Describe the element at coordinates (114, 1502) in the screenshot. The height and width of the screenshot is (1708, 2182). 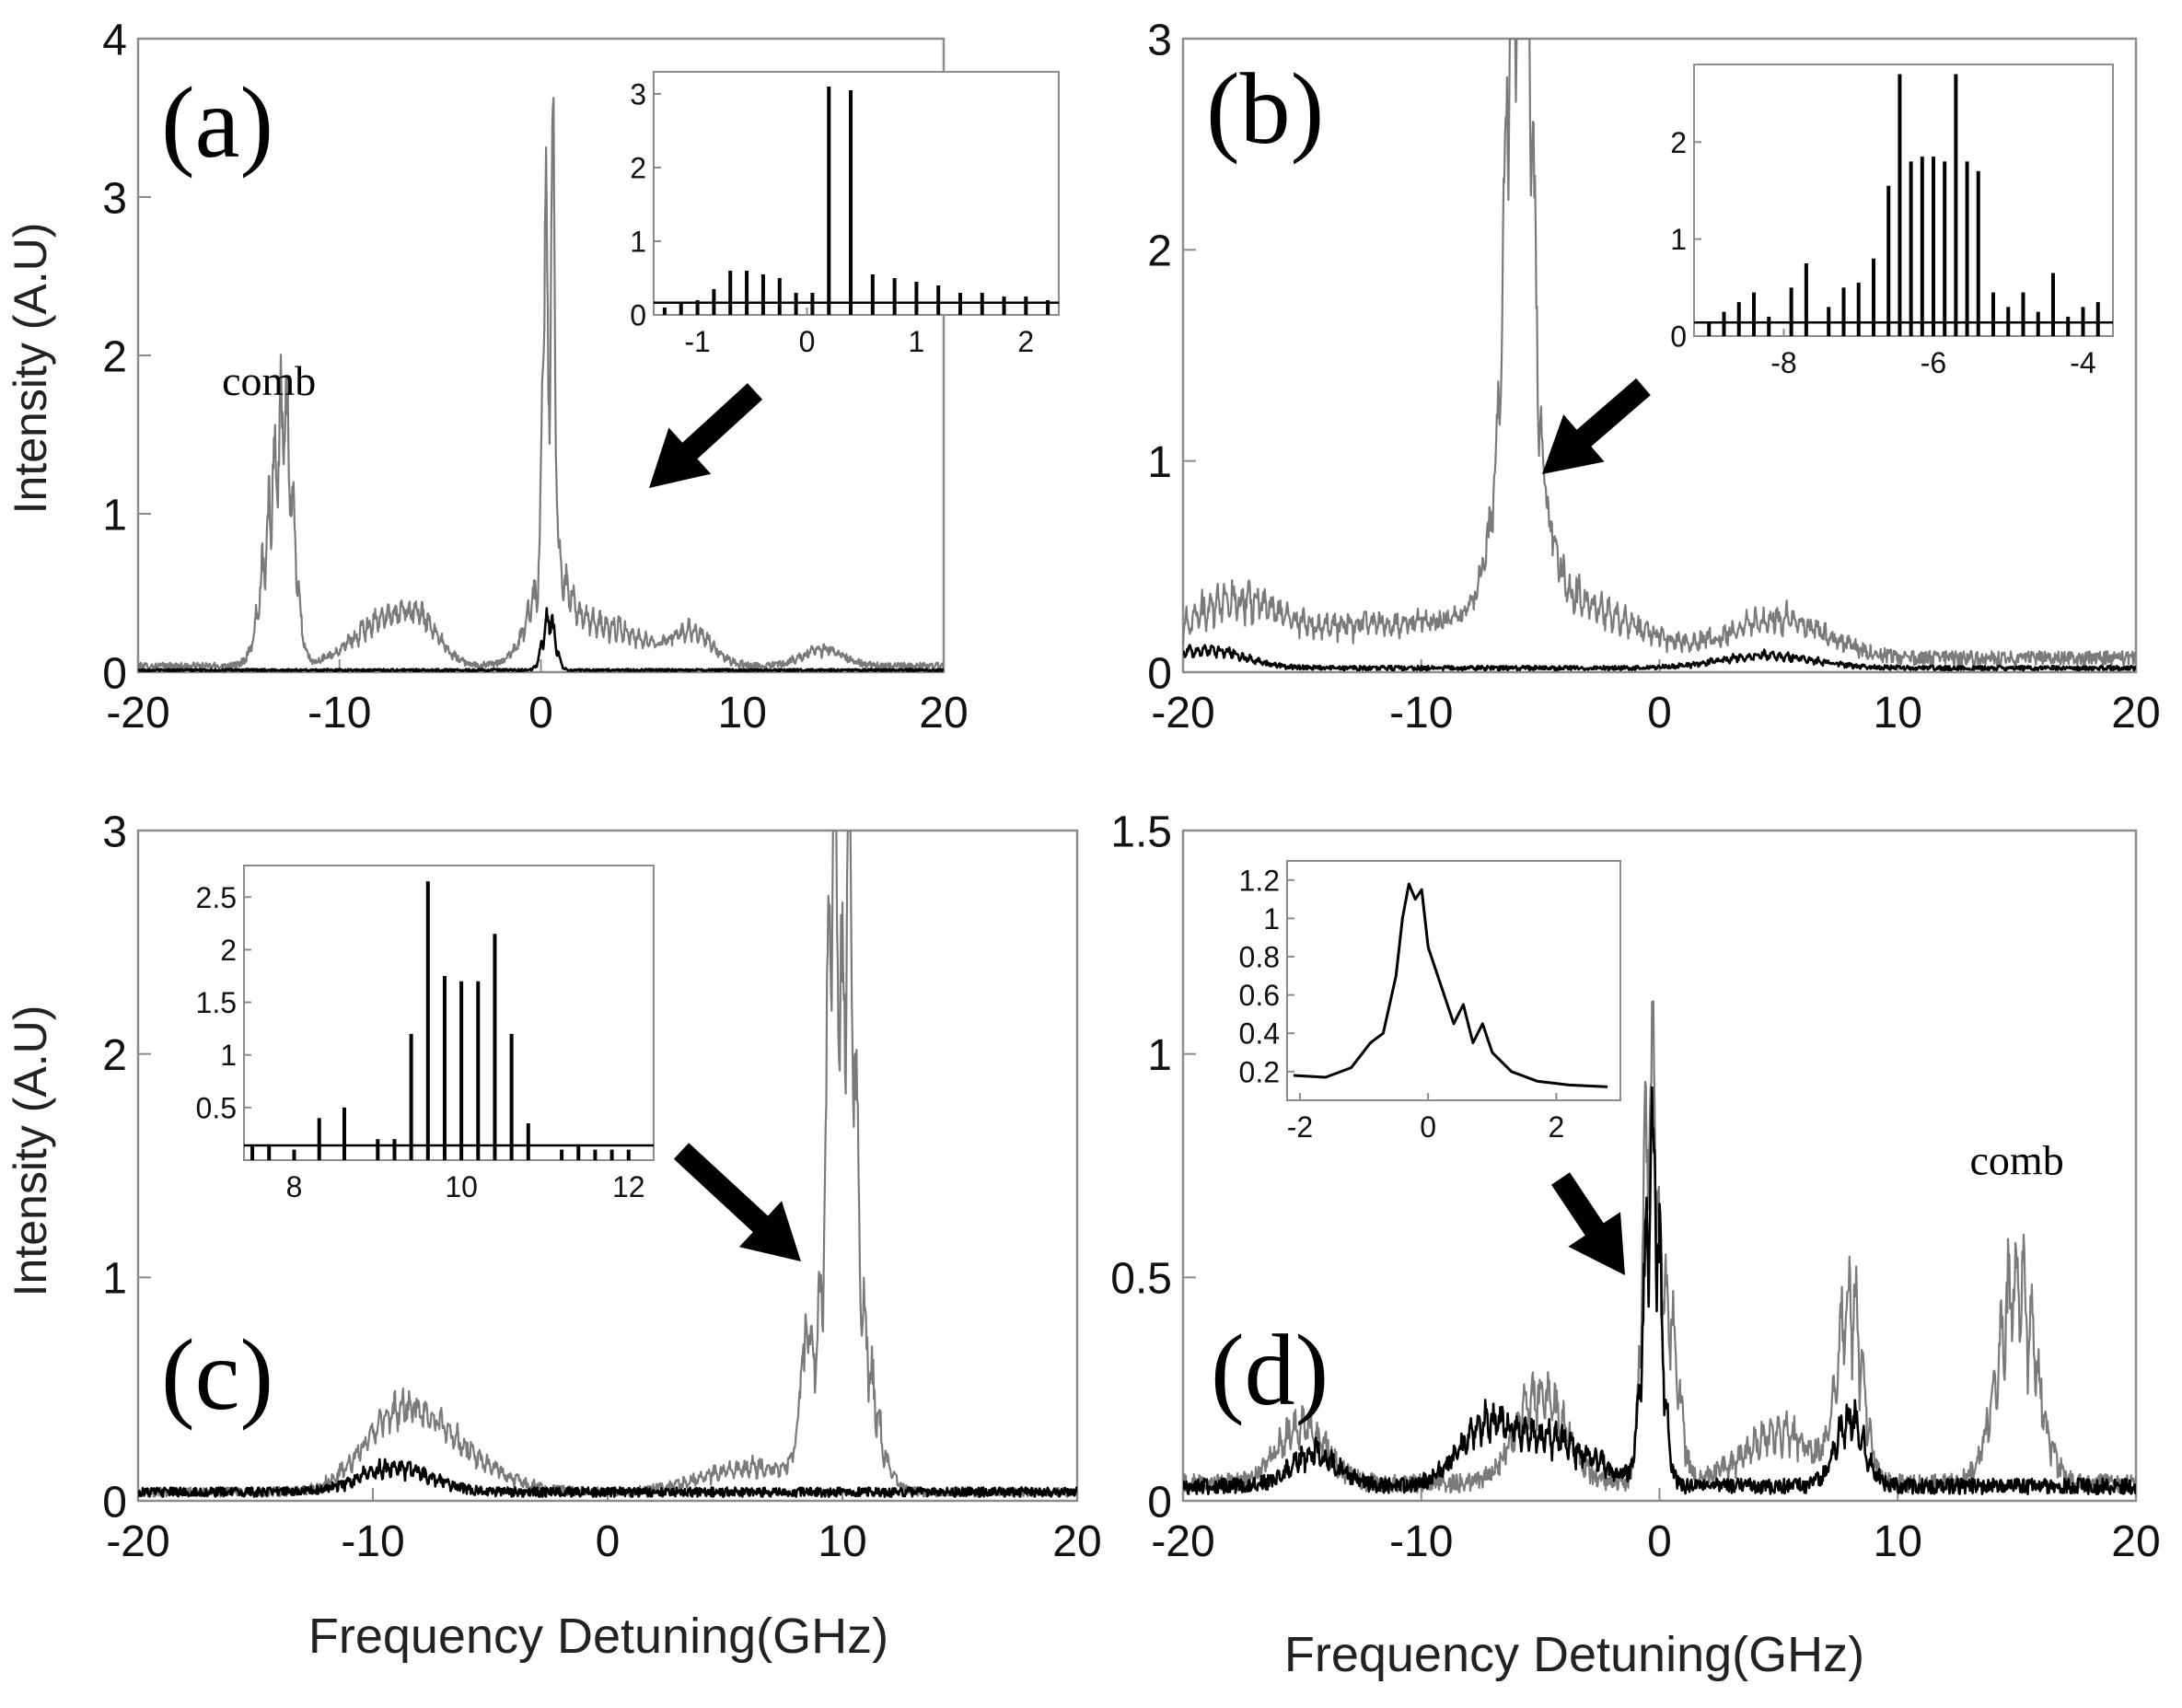
I see `panel-c-y-tick-label: 0` at that location.